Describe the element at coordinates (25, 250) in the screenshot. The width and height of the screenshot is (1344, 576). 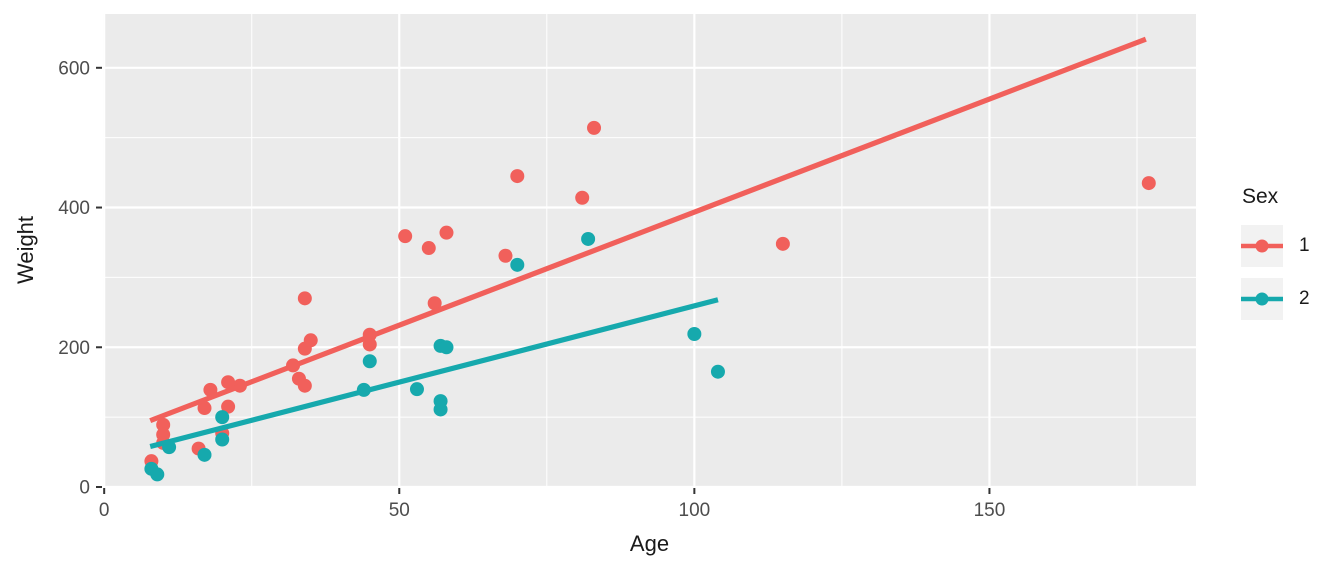
I see `y-axis-title: Weight` at that location.